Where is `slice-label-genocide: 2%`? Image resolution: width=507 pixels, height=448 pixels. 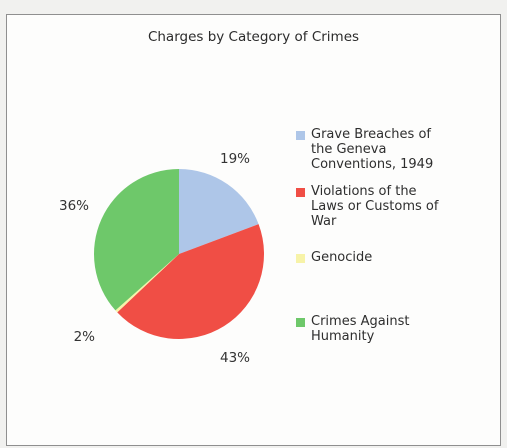
slice-label-genocide: 2% is located at coordinates (85, 337).